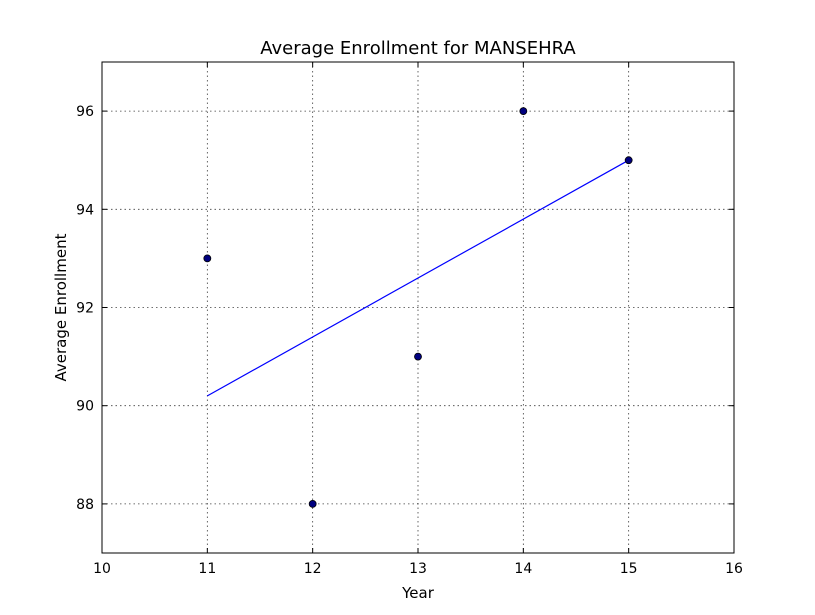 This screenshot has height=615, width=815. What do you see at coordinates (207, 569) in the screenshot?
I see `x-tick-label: 11` at bounding box center [207, 569].